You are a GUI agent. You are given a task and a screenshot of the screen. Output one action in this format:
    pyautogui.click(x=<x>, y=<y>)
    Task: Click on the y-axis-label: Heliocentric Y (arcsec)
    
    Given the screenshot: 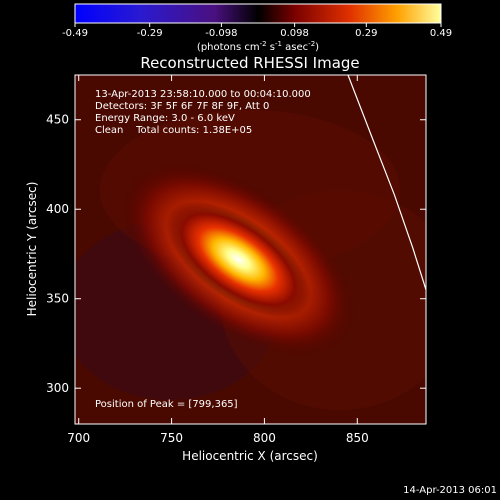 What is the action you would take?
    pyautogui.click(x=32, y=249)
    